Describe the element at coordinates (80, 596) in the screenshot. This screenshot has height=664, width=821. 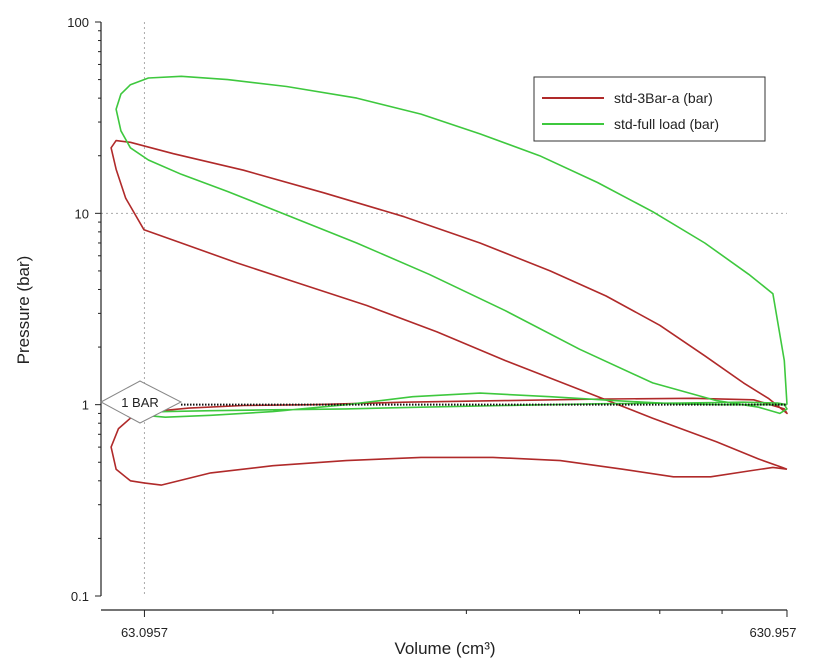
I see `y-tick-label: 0.1` at that location.